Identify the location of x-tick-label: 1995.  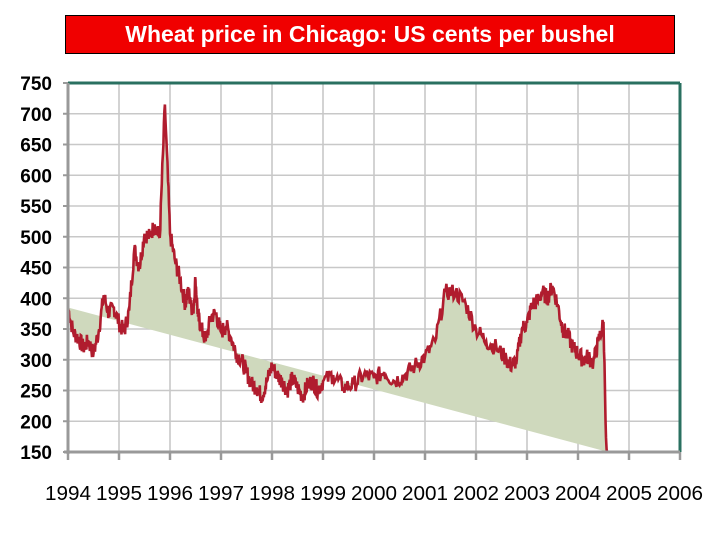
(119, 494).